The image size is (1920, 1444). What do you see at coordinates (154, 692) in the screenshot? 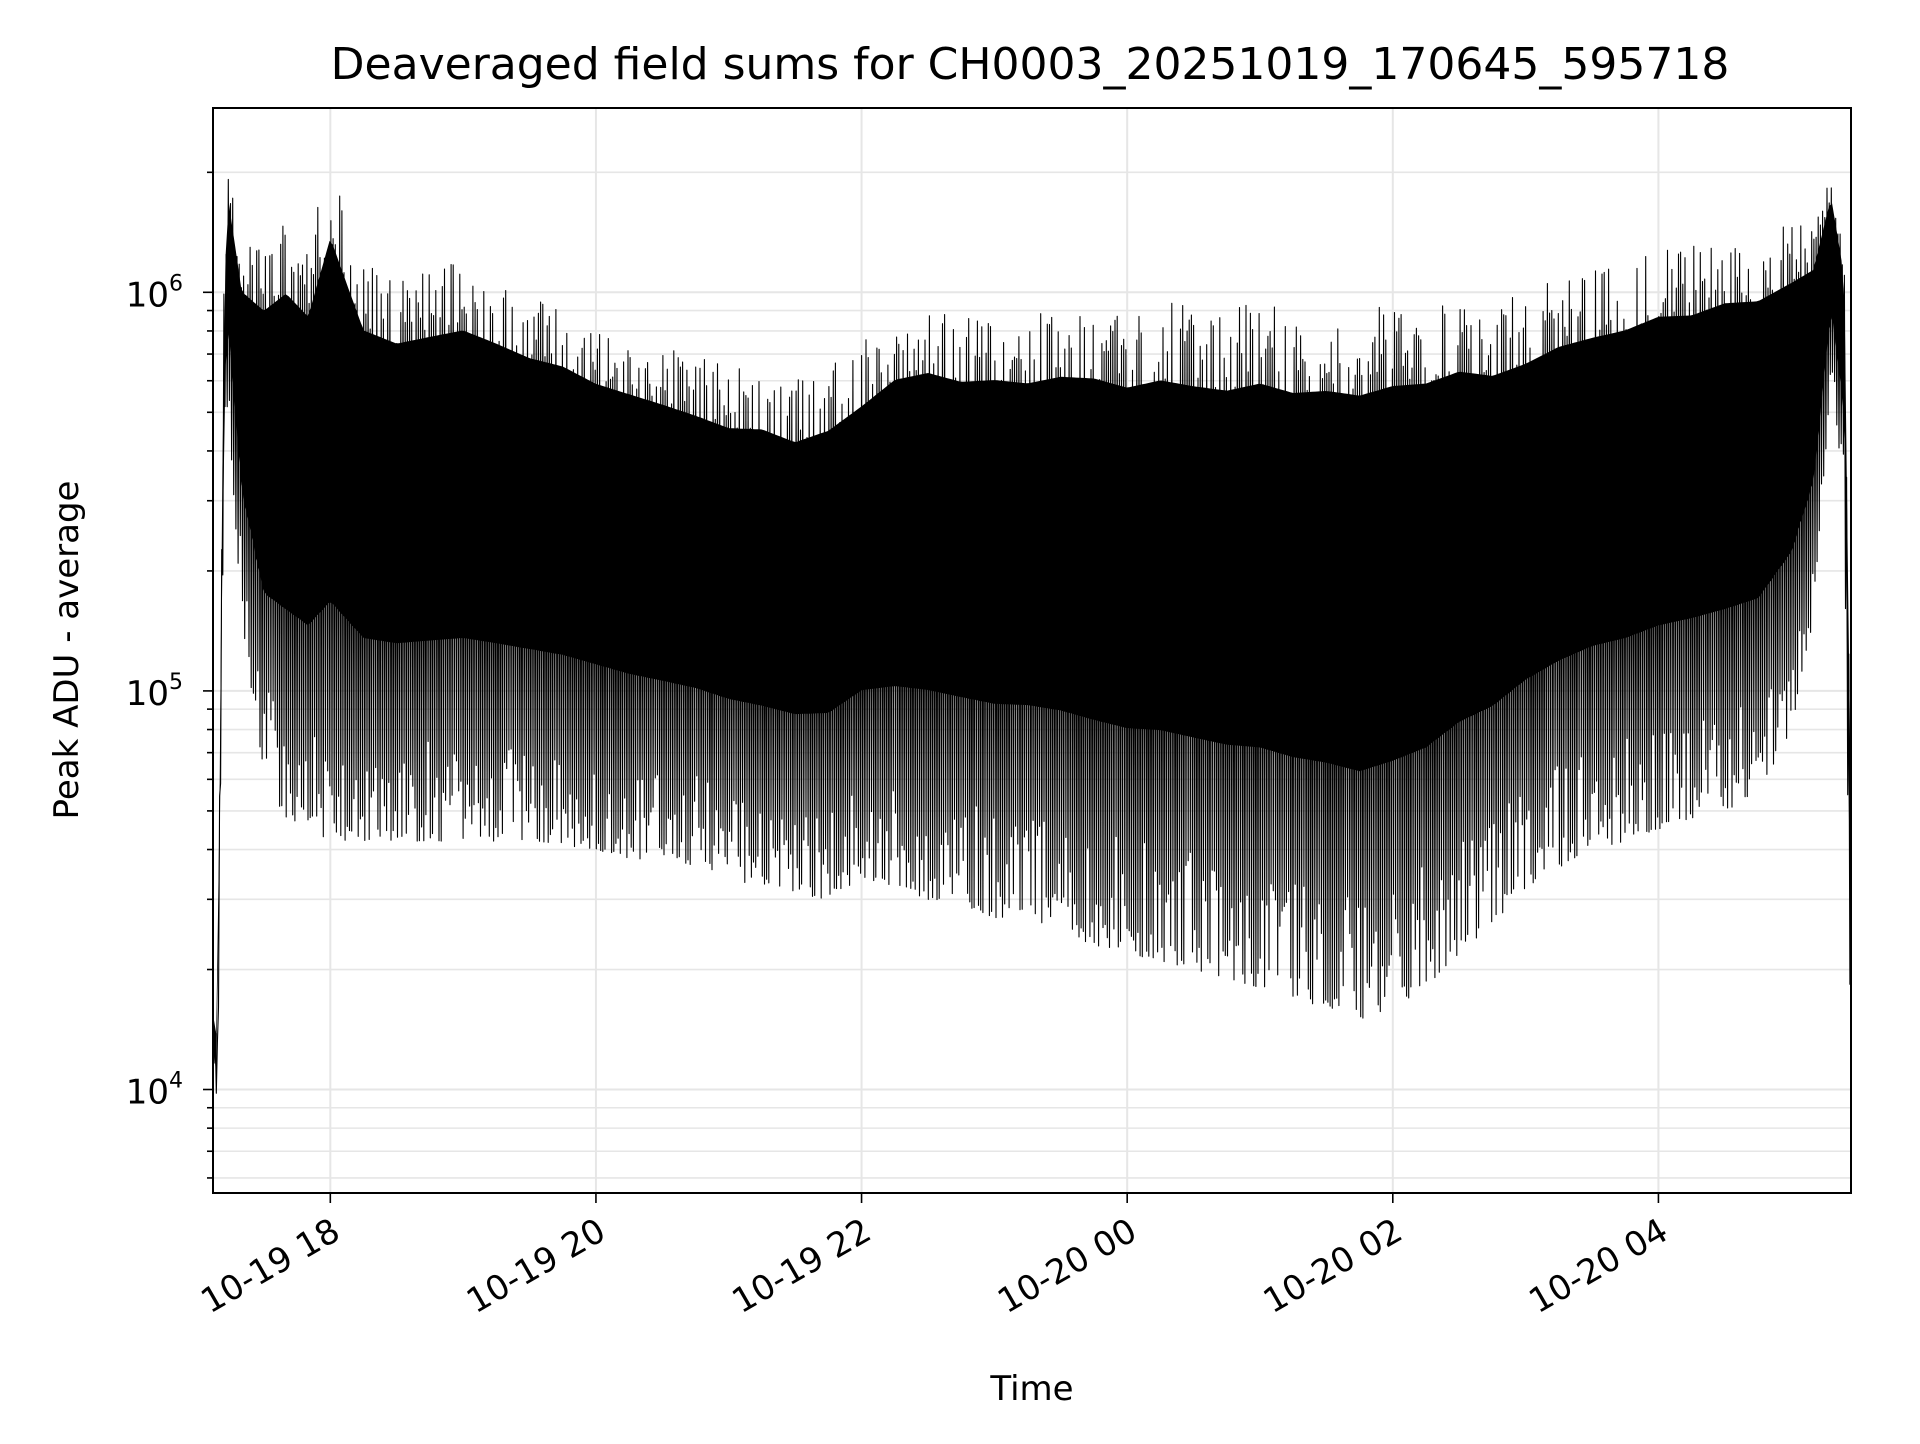
I see `y-tick-label: 10⁵` at bounding box center [154, 692].